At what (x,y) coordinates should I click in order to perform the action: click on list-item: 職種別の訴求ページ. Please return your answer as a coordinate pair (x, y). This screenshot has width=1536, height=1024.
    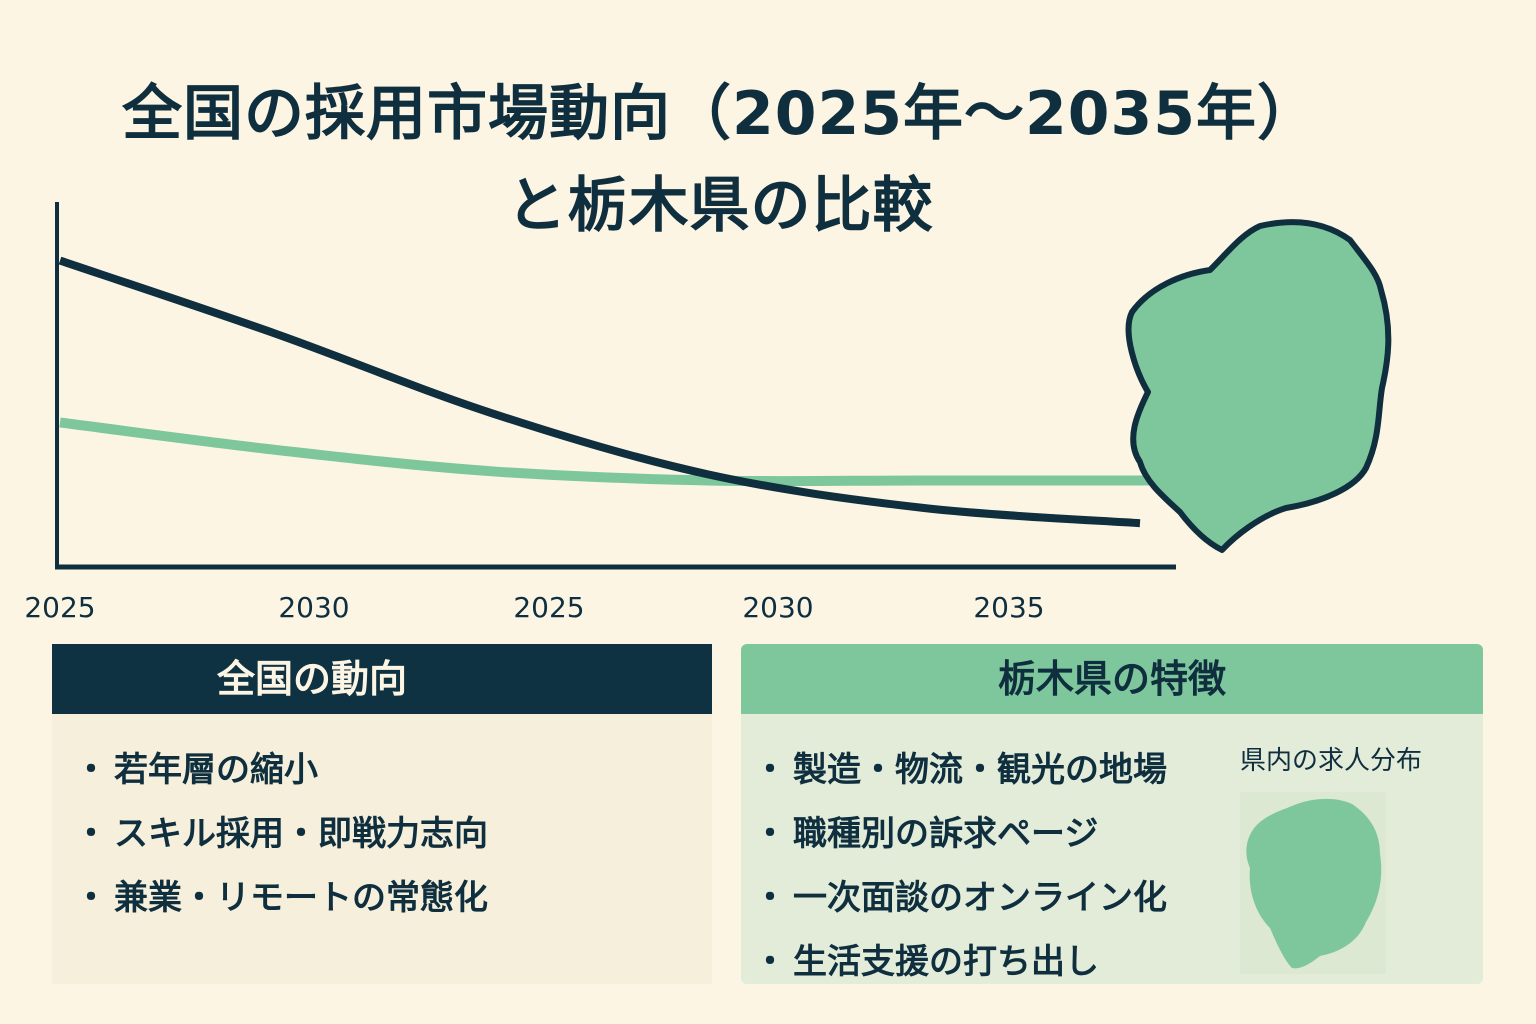
    Looking at the image, I should click on (1112, 834).